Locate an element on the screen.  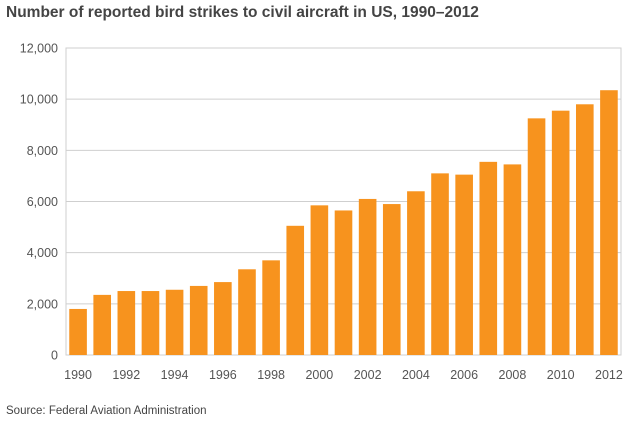
x-tick-label: 1990 is located at coordinates (78, 375).